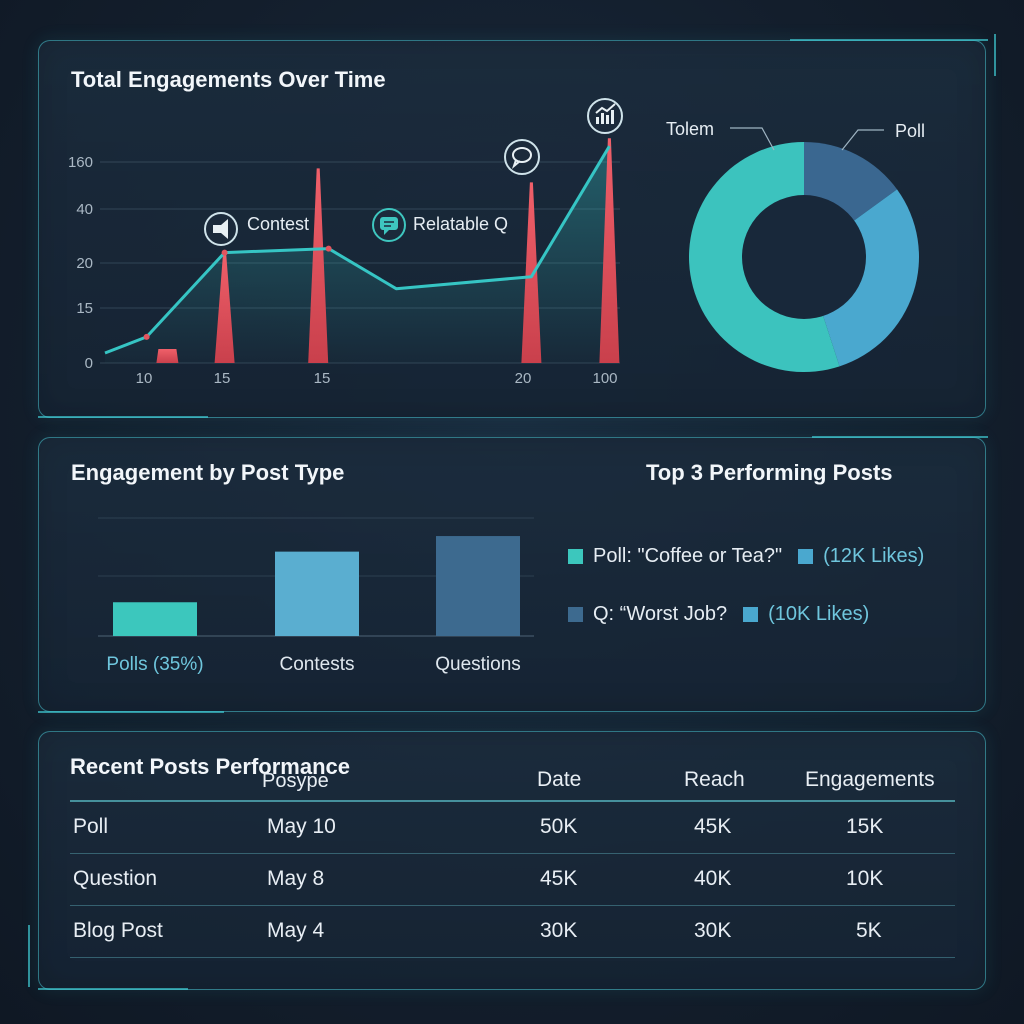 This screenshot has width=1024, height=1024. Describe the element at coordinates (80, 162) in the screenshot. I see `y-tick-label: 160` at that location.